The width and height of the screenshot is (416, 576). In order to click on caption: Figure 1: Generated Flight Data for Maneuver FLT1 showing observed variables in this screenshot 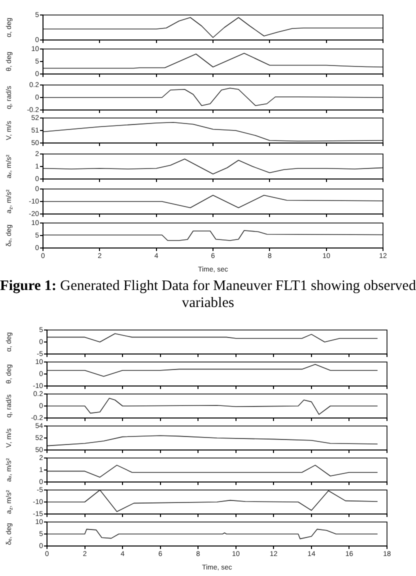, I will do `click(208, 295)`.